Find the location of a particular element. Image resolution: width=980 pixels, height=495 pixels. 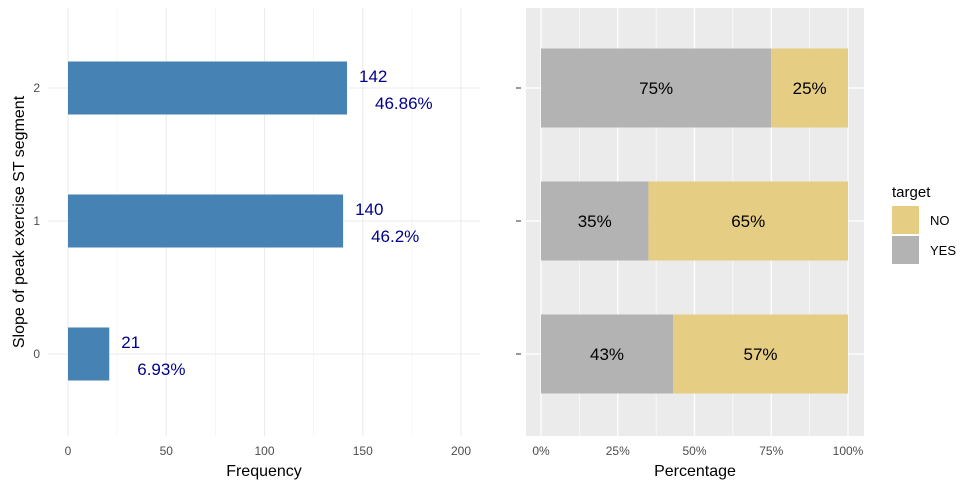

right-x-tick-label: 50% is located at coordinates (694, 451).